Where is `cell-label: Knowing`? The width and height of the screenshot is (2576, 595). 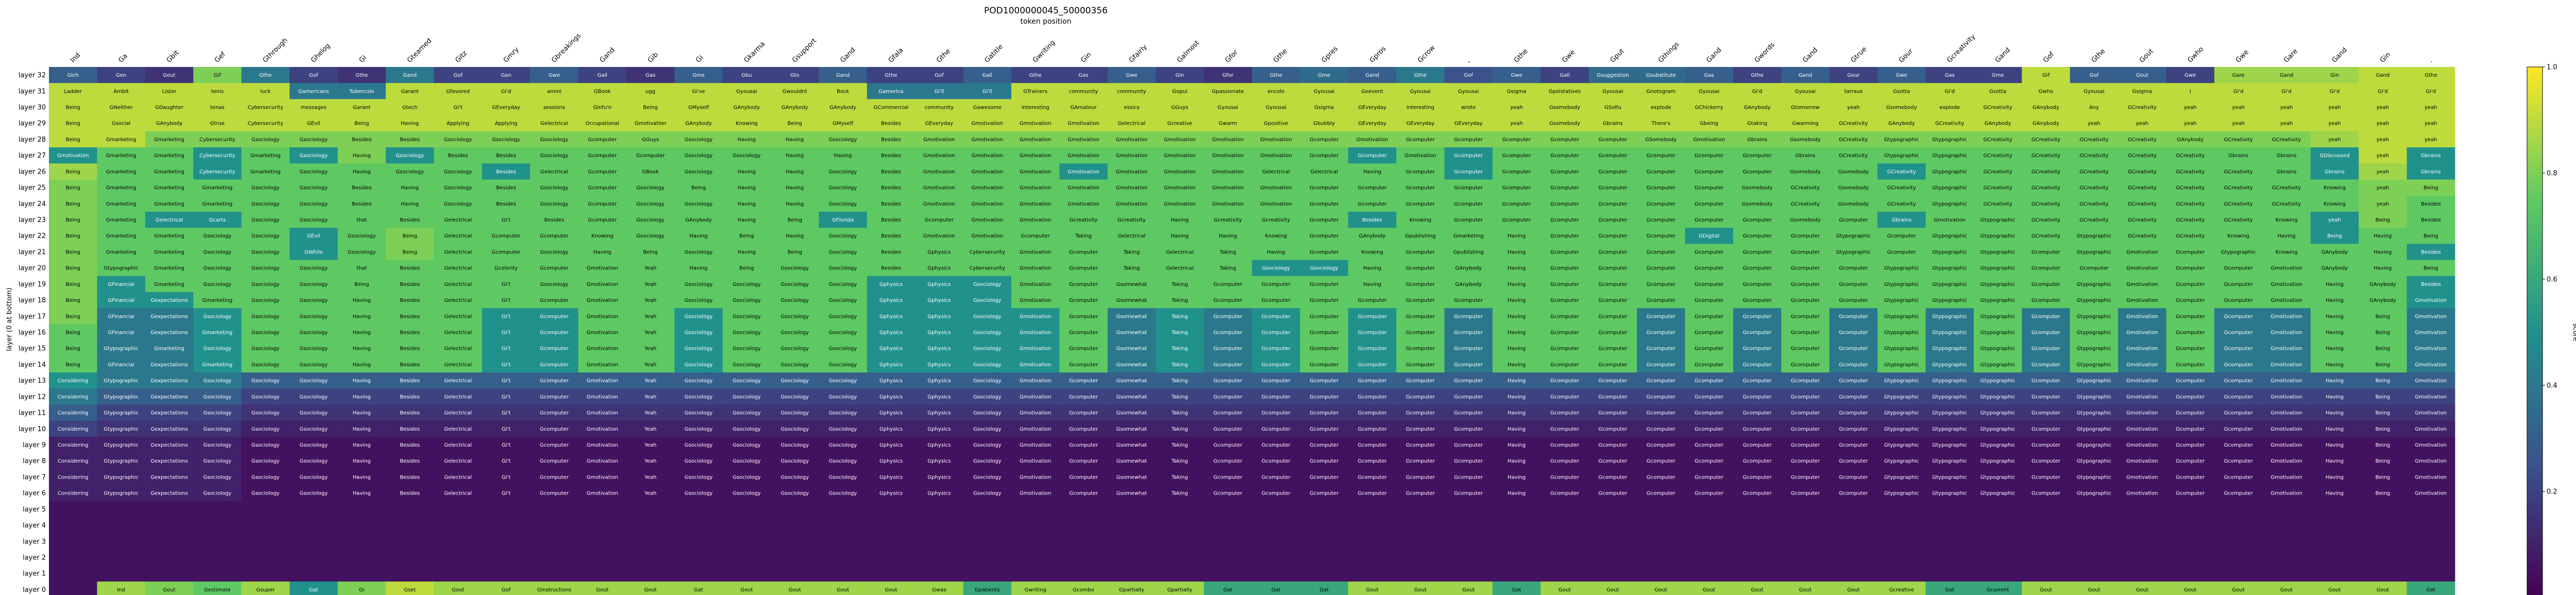 cell-label: Knowing is located at coordinates (2335, 204).